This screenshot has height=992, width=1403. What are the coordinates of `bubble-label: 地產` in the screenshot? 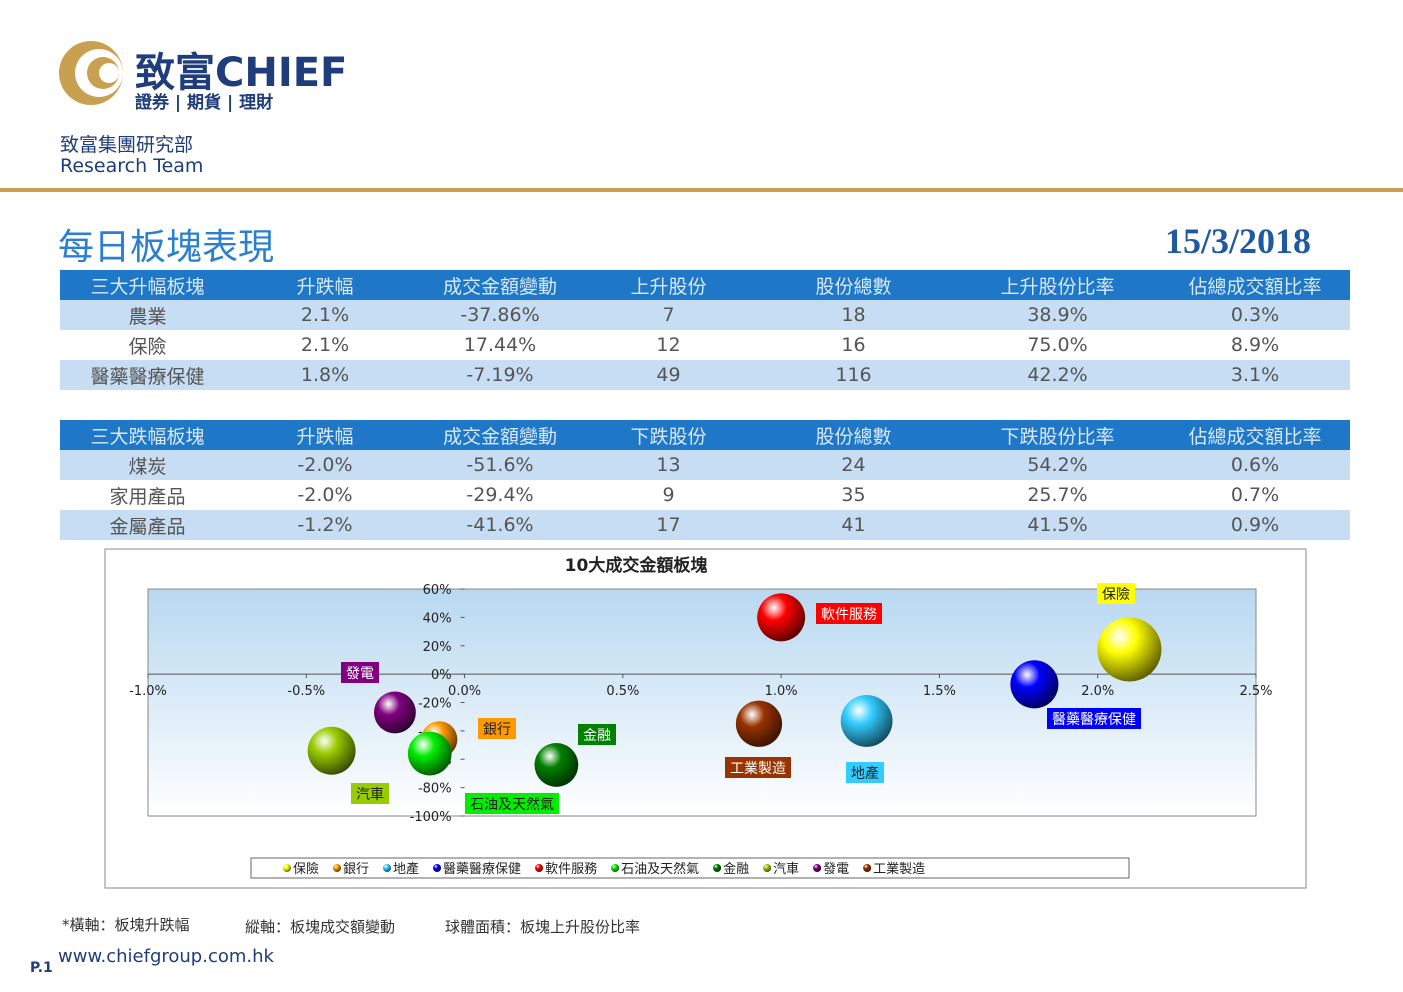 It's located at (865, 773).